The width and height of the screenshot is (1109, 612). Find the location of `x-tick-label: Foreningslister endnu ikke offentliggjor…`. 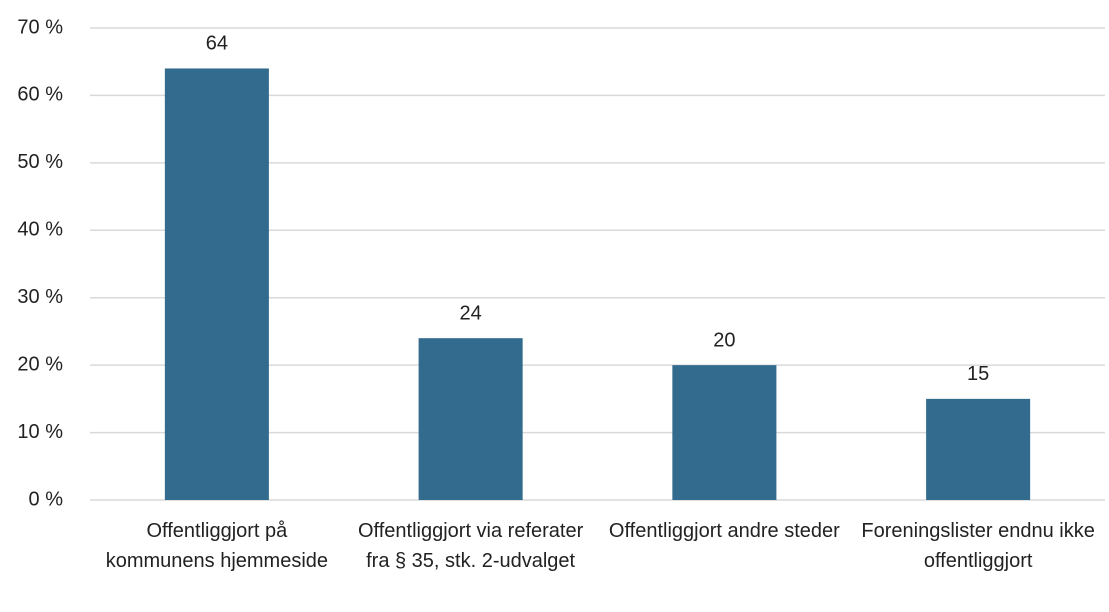

x-tick-label: Foreningslister endnu ikke offentliggjor… is located at coordinates (978, 546).